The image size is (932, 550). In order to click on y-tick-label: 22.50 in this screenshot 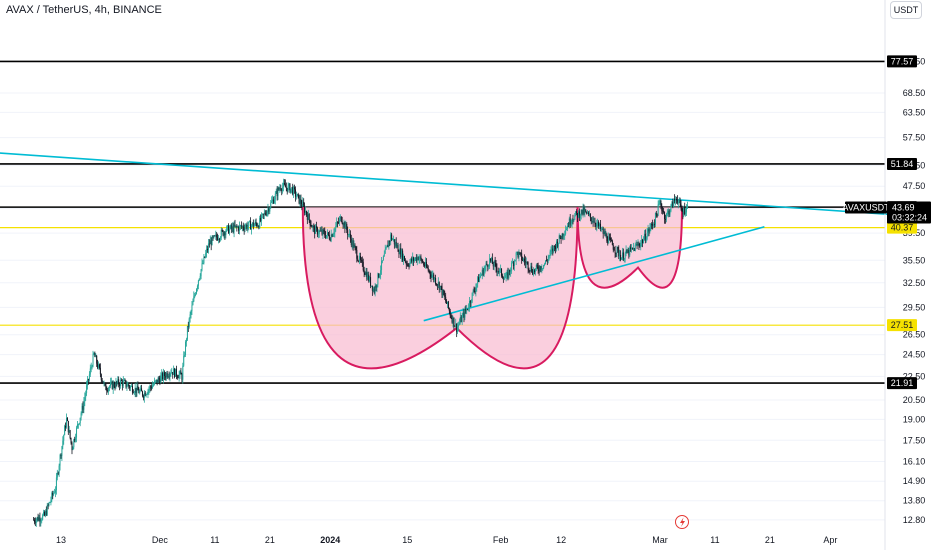, I will do `click(914, 376)`.